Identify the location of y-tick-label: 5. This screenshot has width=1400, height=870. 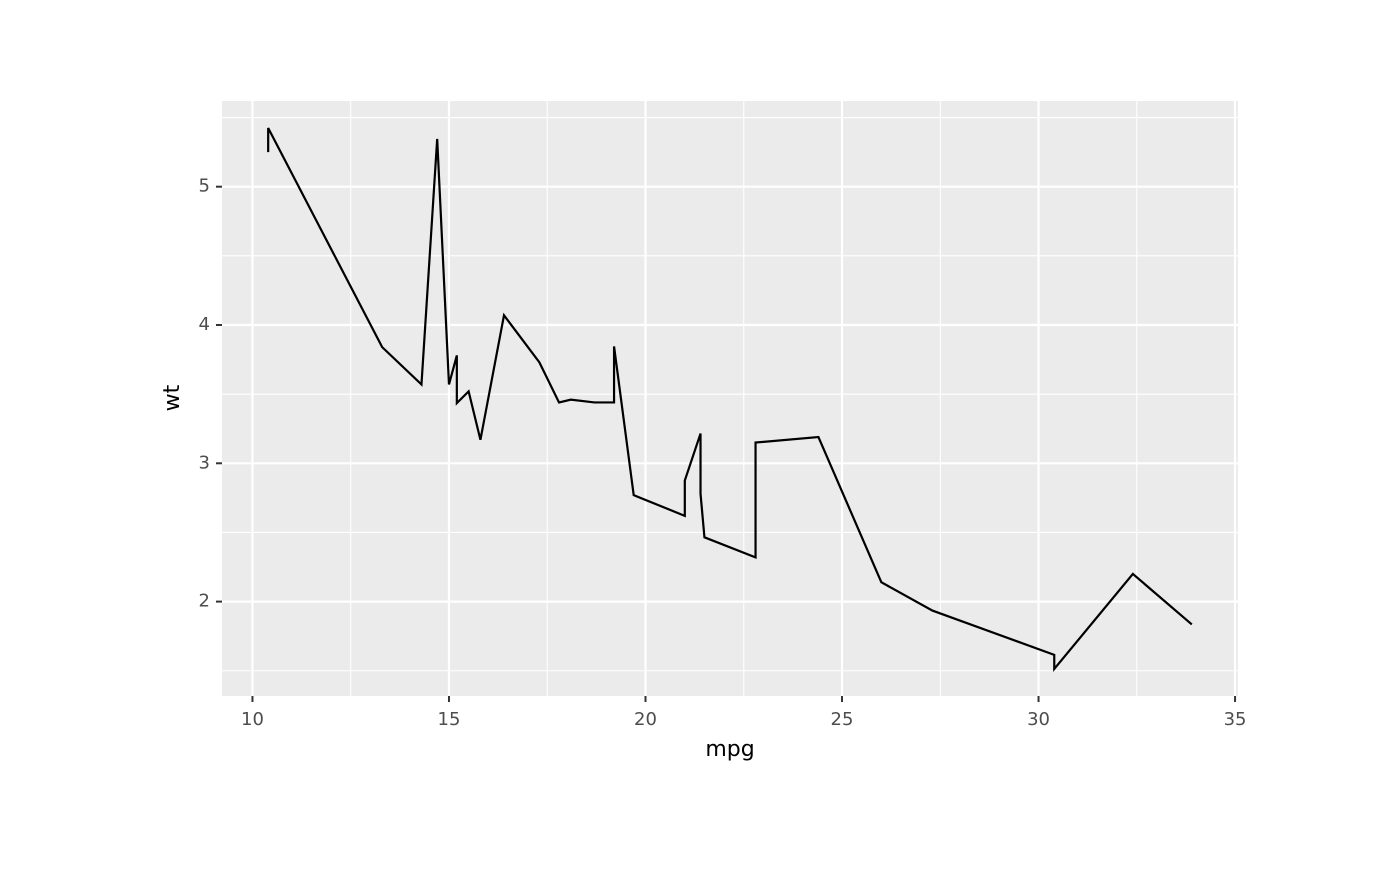
(204, 186).